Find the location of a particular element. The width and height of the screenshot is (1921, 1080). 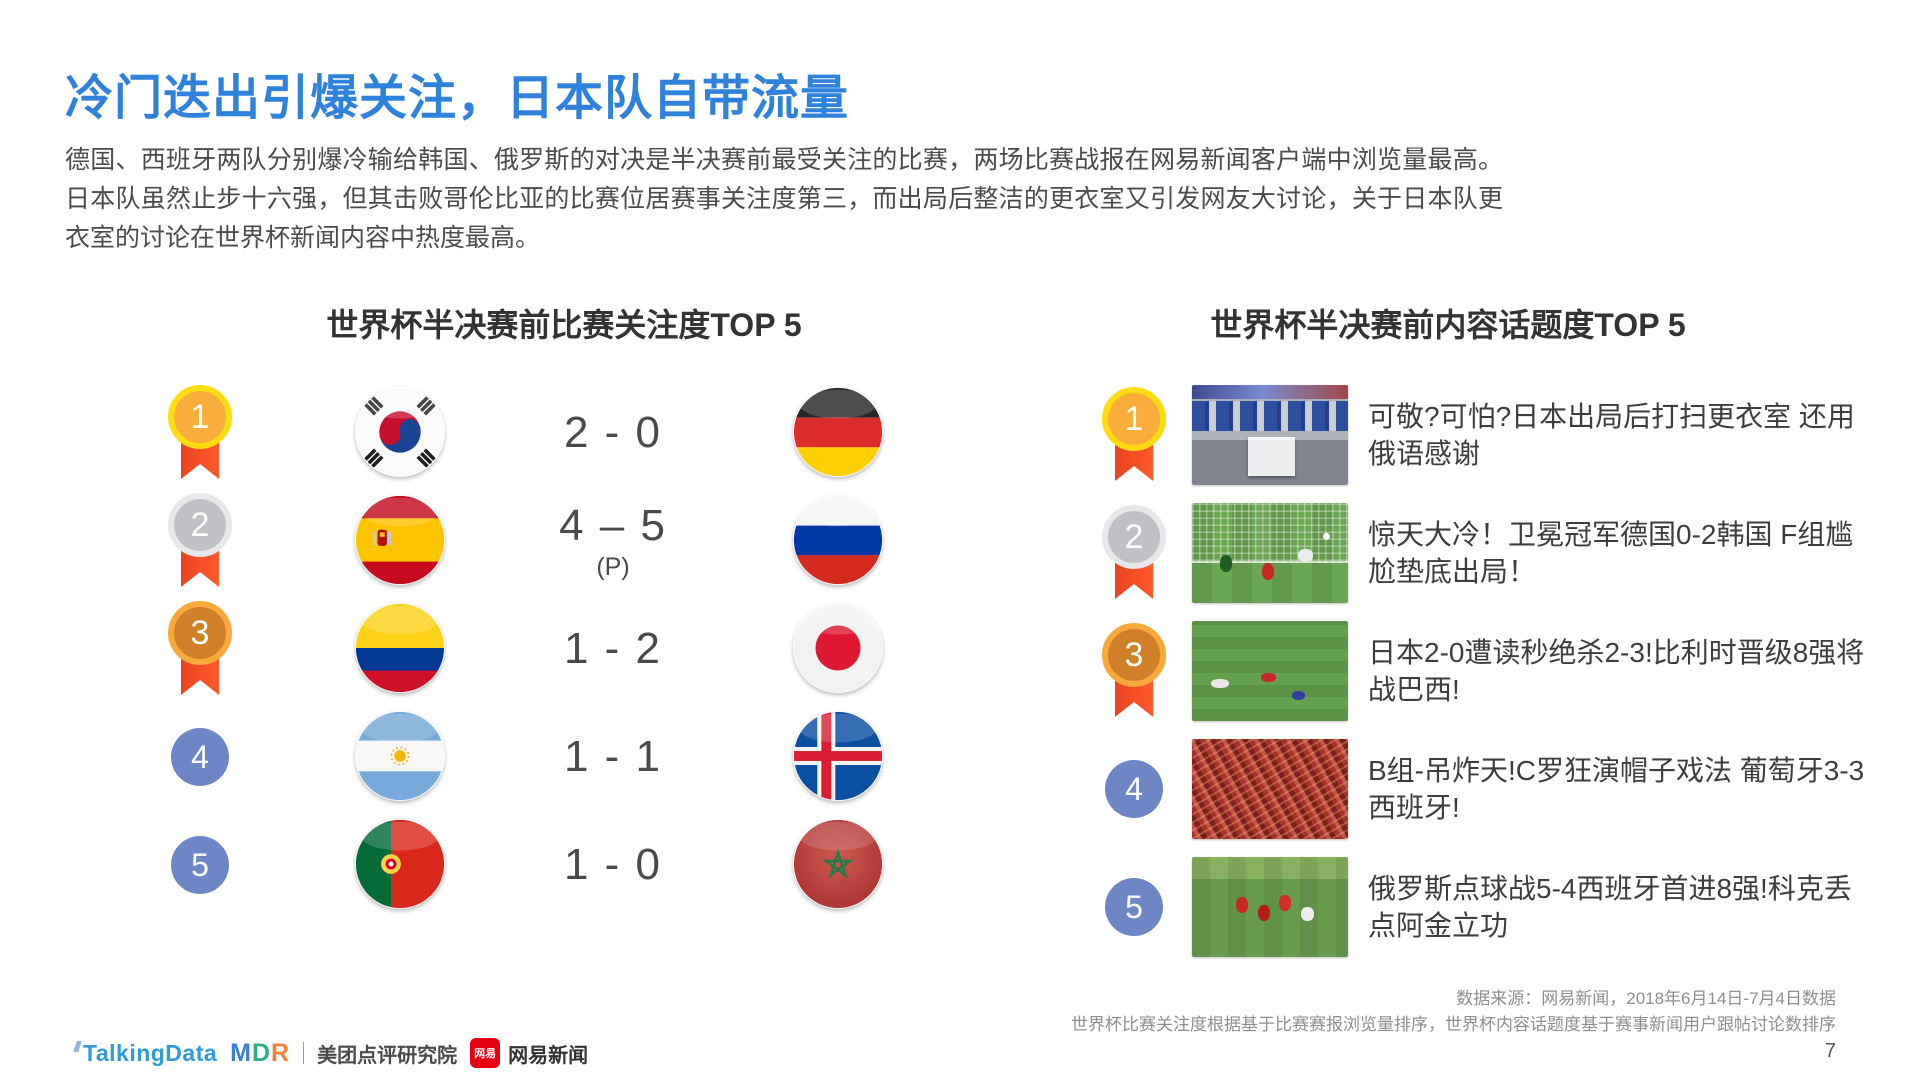

news-item-2: 2 惊天大冷！卫冕冠军德国0-2韩国 F组尴尬垫底出局！ is located at coordinates (1489, 553).